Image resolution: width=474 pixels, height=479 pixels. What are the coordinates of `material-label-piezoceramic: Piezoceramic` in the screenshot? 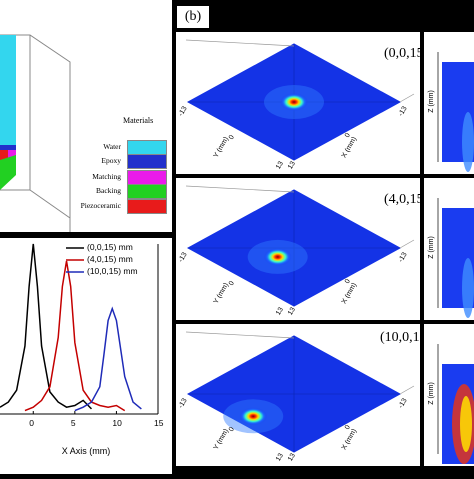 It's located at (100, 205).